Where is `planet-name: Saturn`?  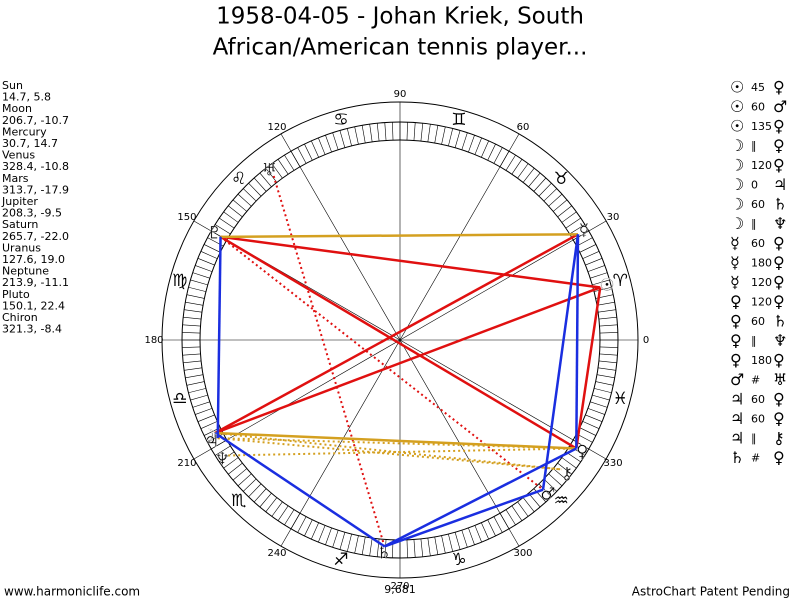 planet-name: Saturn is located at coordinates (20, 224).